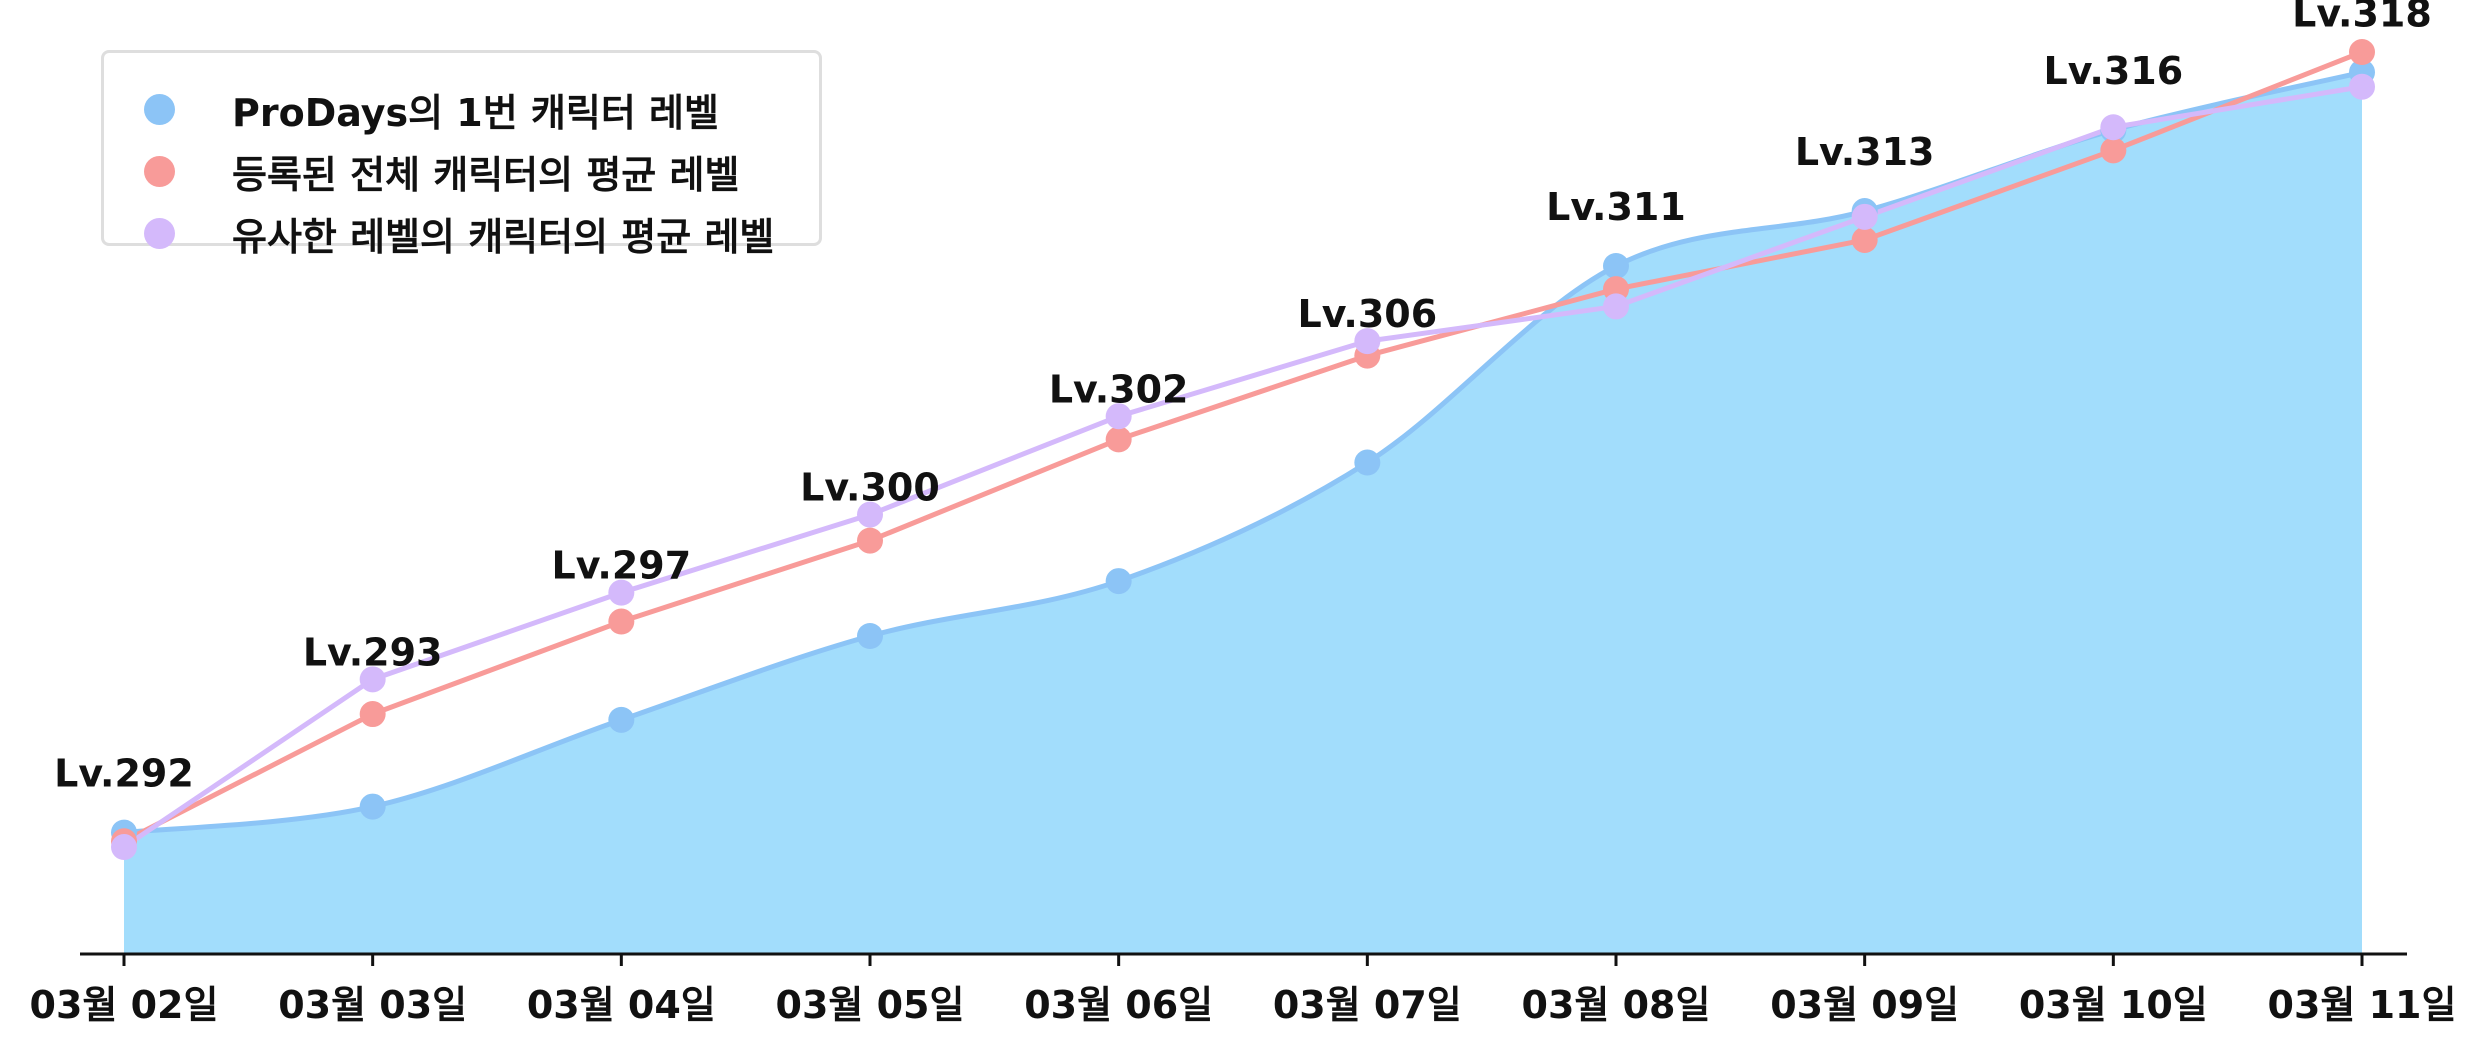 The width and height of the screenshot is (2485, 1052). I want to click on data-label-6: Lv.306, so click(1368, 314).